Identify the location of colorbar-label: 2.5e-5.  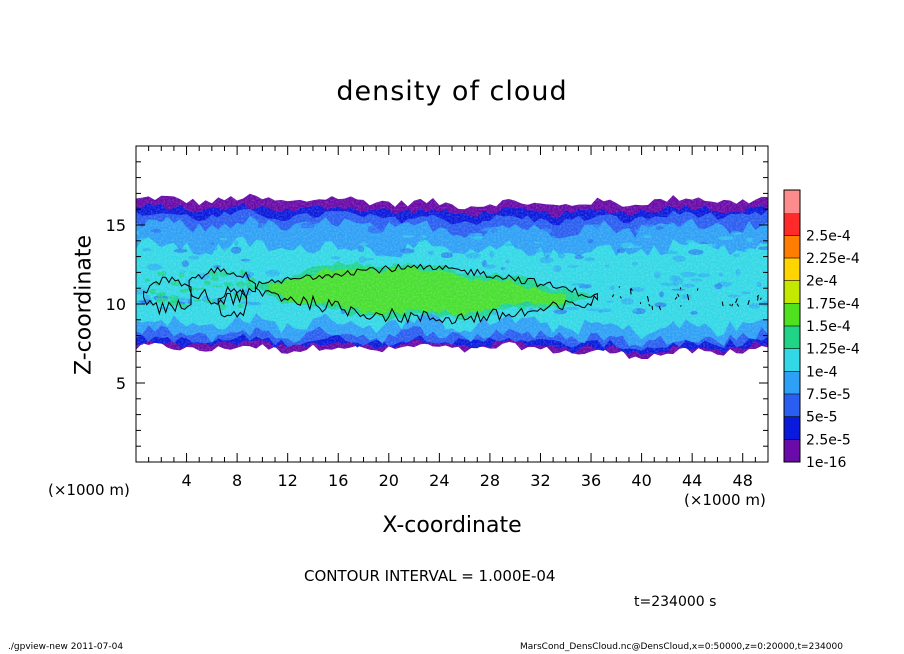
(828, 440).